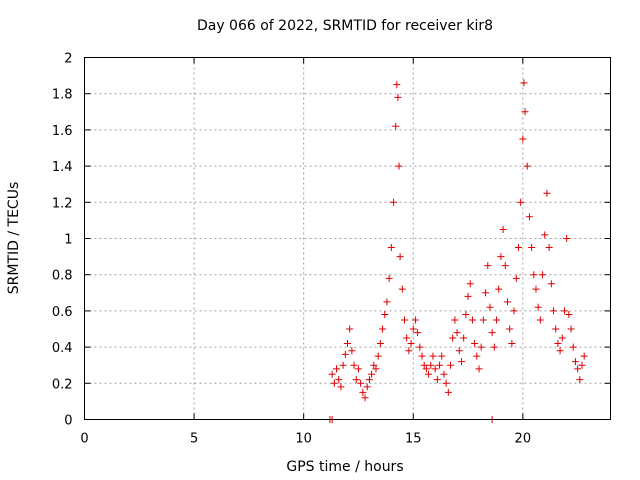  Describe the element at coordinates (62, 384) in the screenshot. I see `y-tick-label: 0.2` at that location.